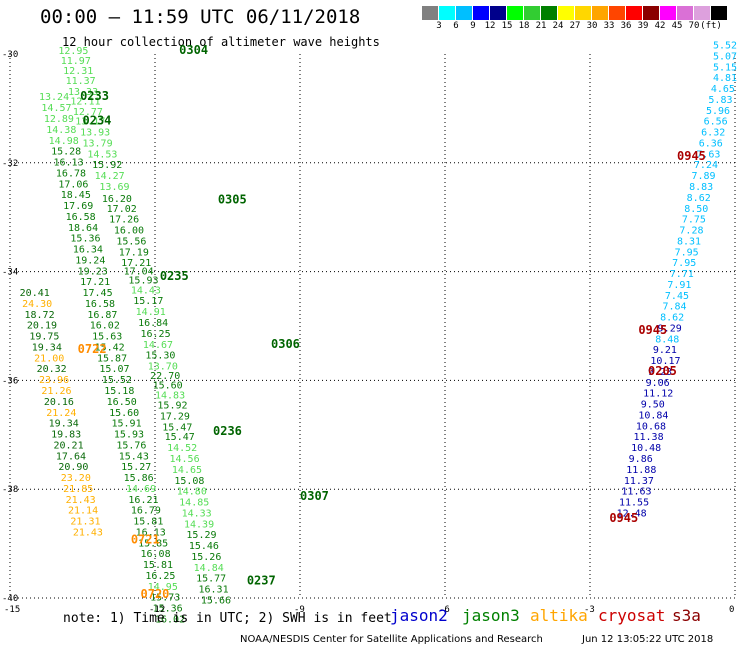  I want to click on wave-height-value: 11.37, so click(639, 481).